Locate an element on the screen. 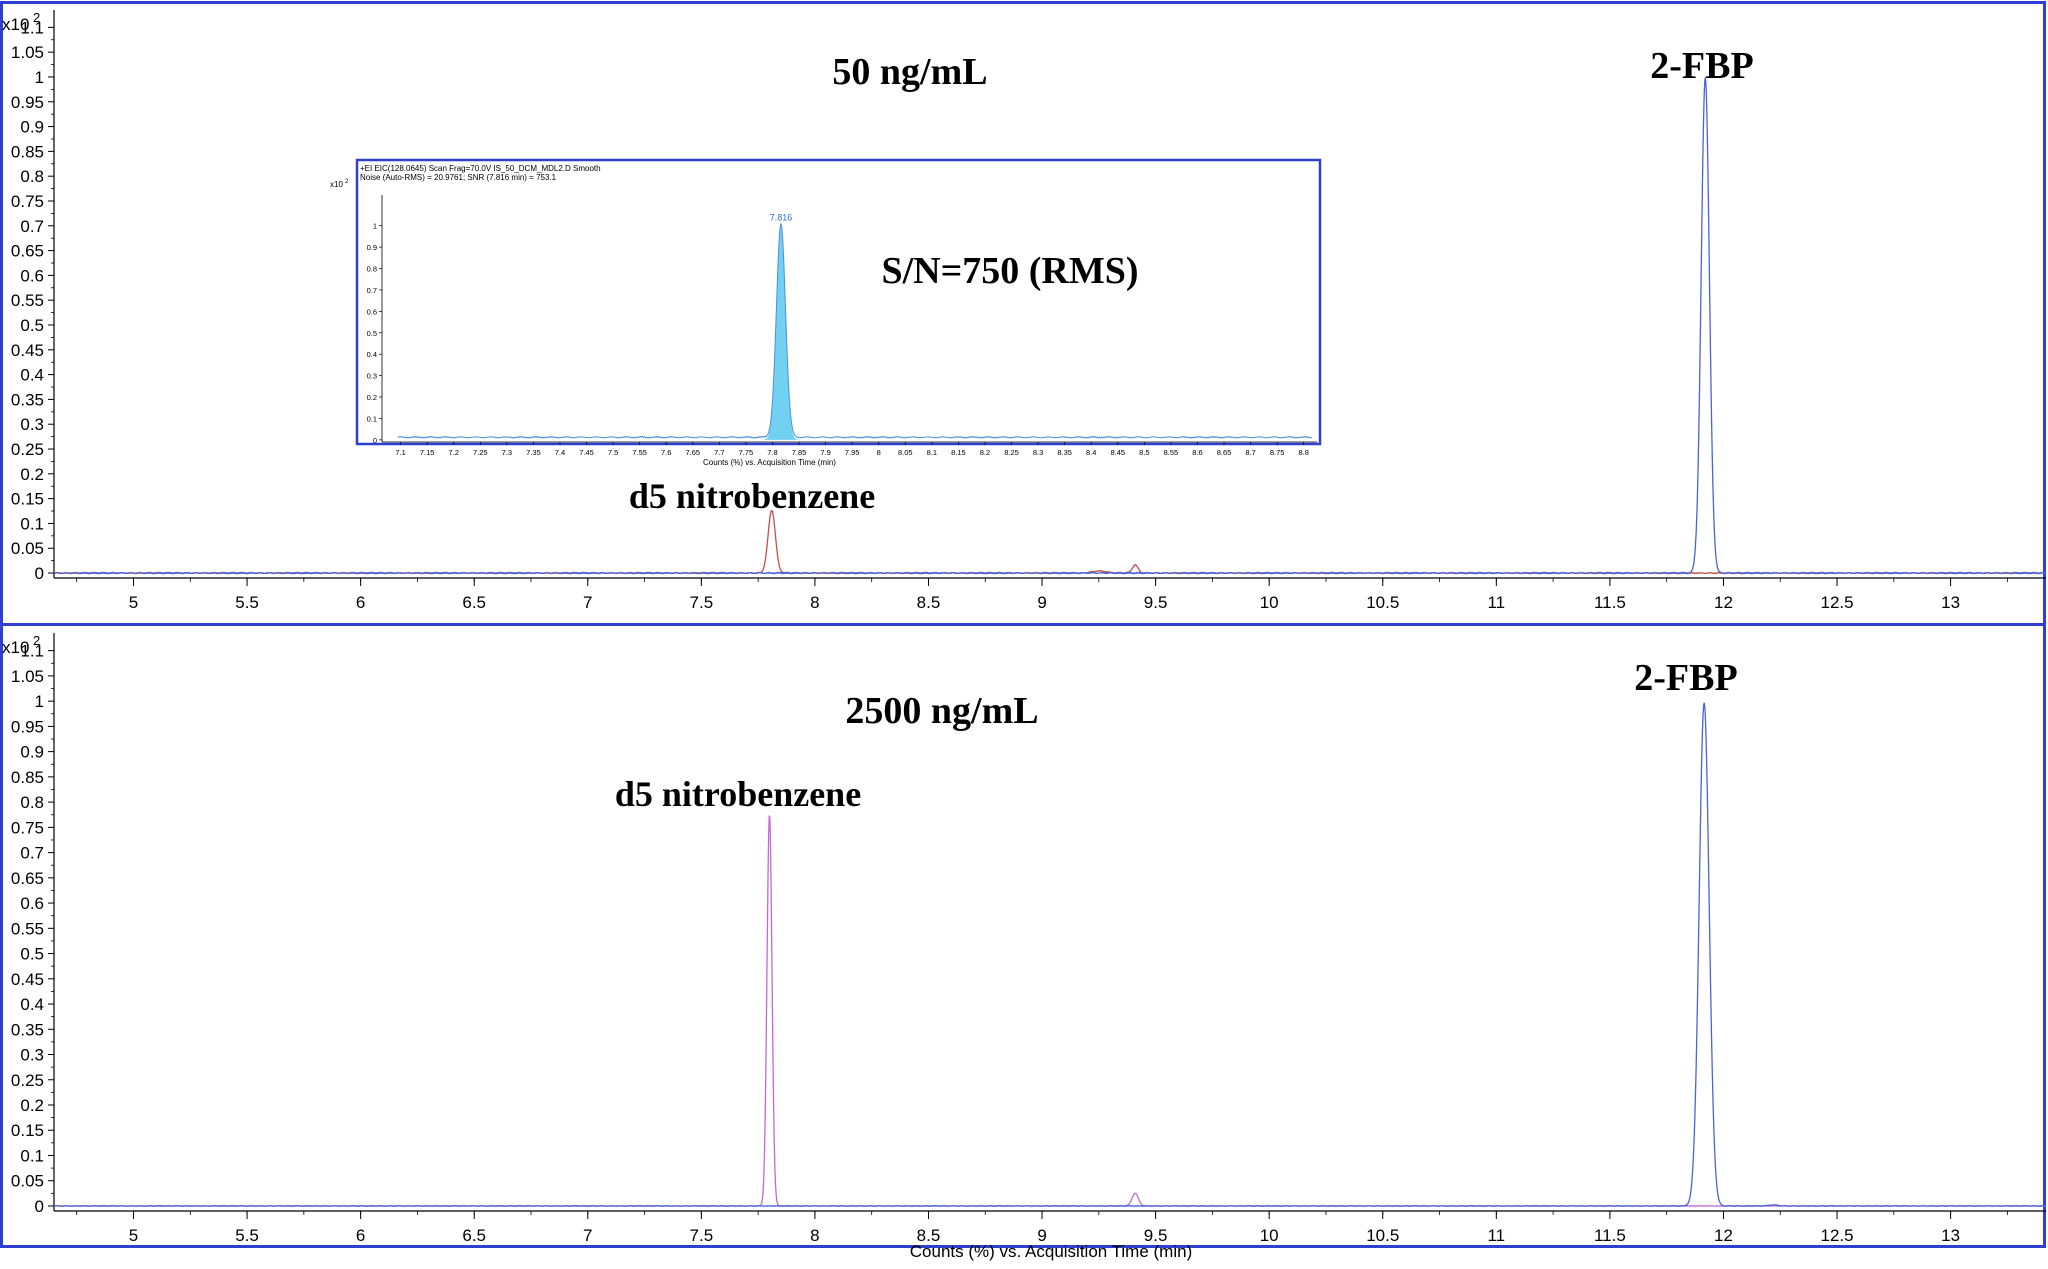  inset-x-tick-label: 7.9 is located at coordinates (825, 452).